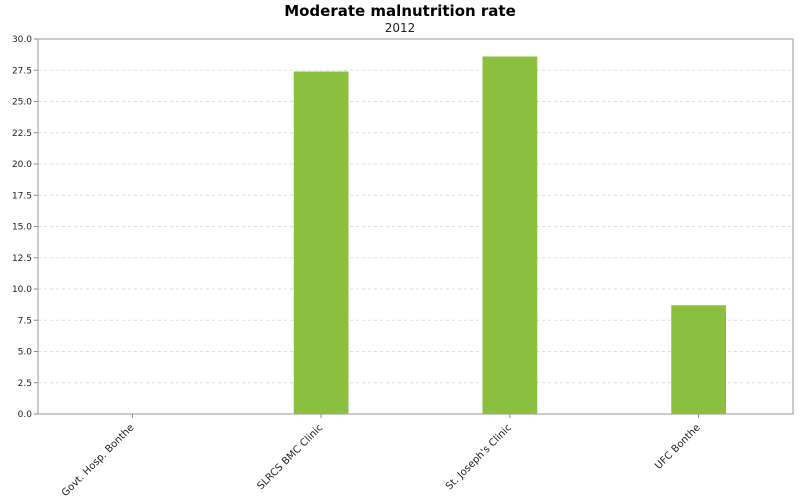 The height and width of the screenshot is (500, 800). I want to click on y-tick-label: 5.0, so click(25, 353).